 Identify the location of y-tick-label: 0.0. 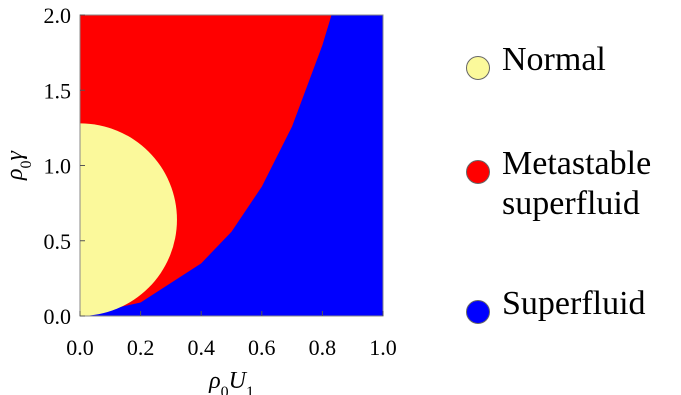
(58, 316).